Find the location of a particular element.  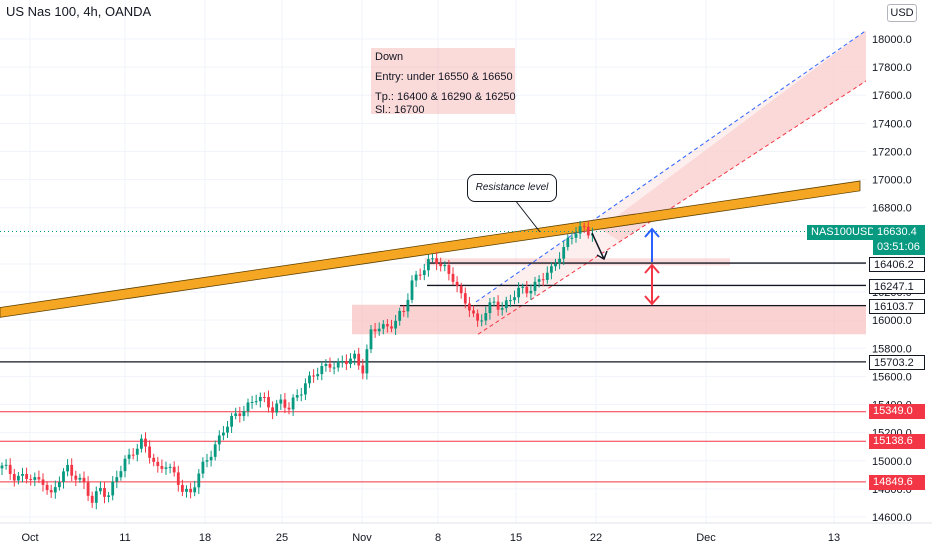

resistance-callout: Resistance level is located at coordinates (512, 188).